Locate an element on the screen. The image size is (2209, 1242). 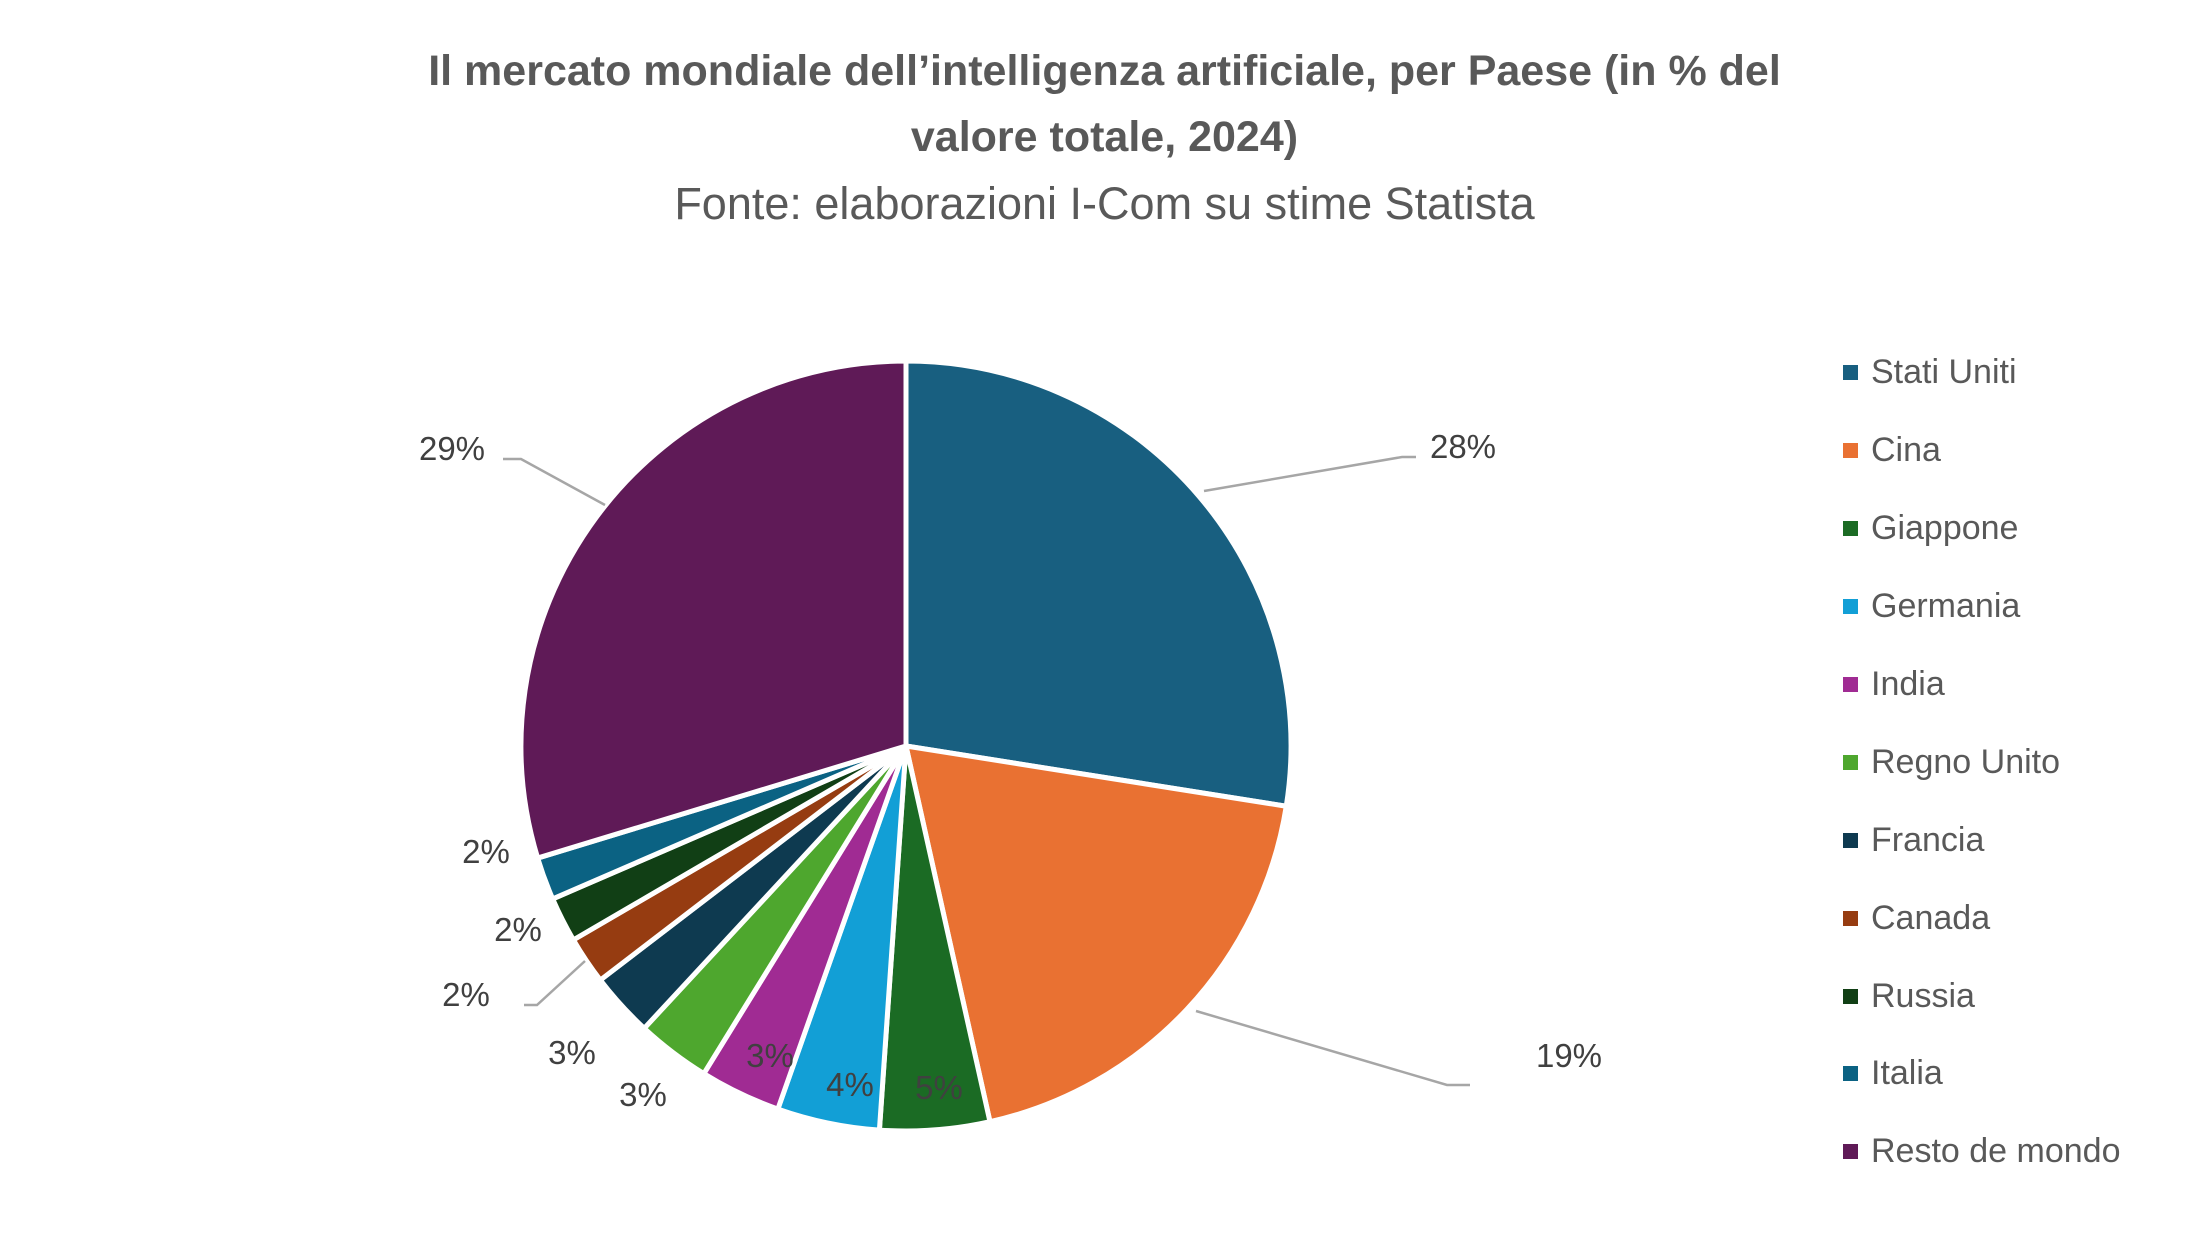
legend-item: Cina is located at coordinates (1982, 451).